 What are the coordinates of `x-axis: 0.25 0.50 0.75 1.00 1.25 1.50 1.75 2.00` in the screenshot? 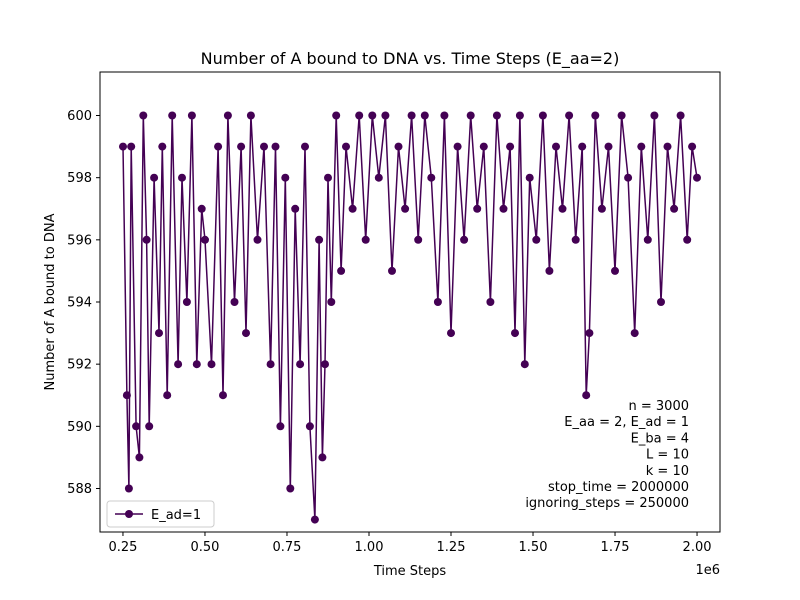 It's located at (410, 543).